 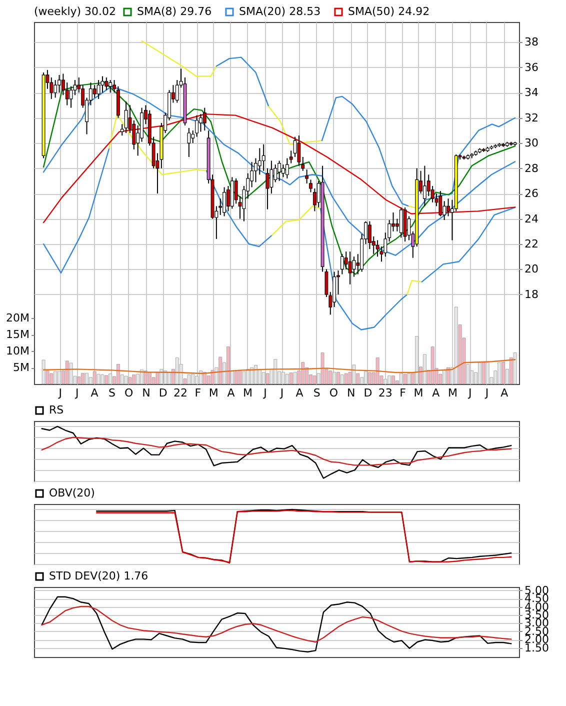 I want to click on y2-tick-label: 15M, so click(x=18, y=335).